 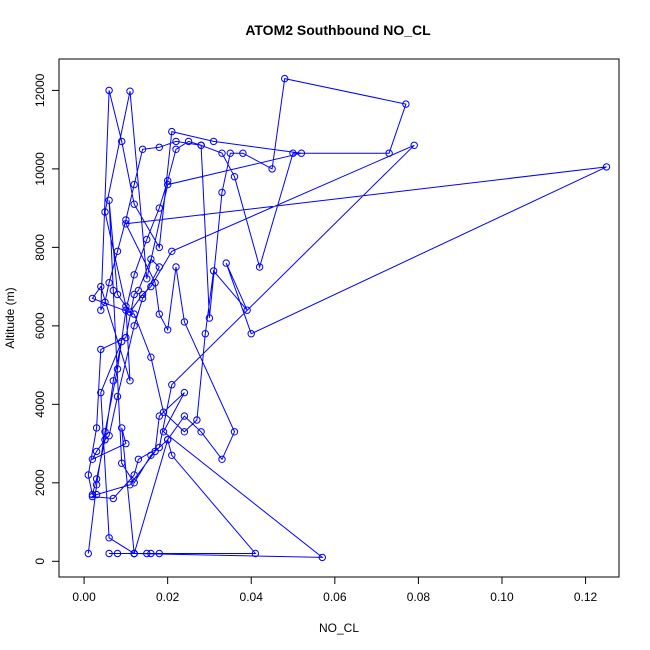 What do you see at coordinates (84, 597) in the screenshot?
I see `x-tick-label: 0.00` at bounding box center [84, 597].